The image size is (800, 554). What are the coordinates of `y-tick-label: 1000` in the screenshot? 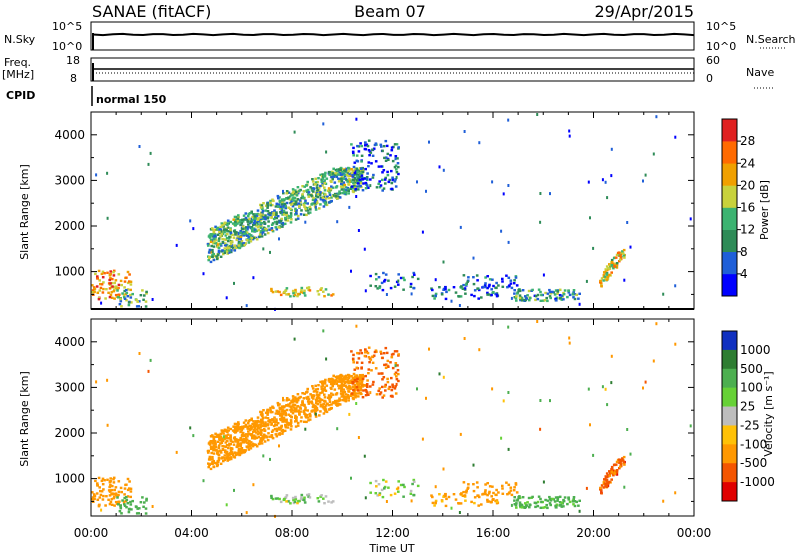 It's located at (69, 479).